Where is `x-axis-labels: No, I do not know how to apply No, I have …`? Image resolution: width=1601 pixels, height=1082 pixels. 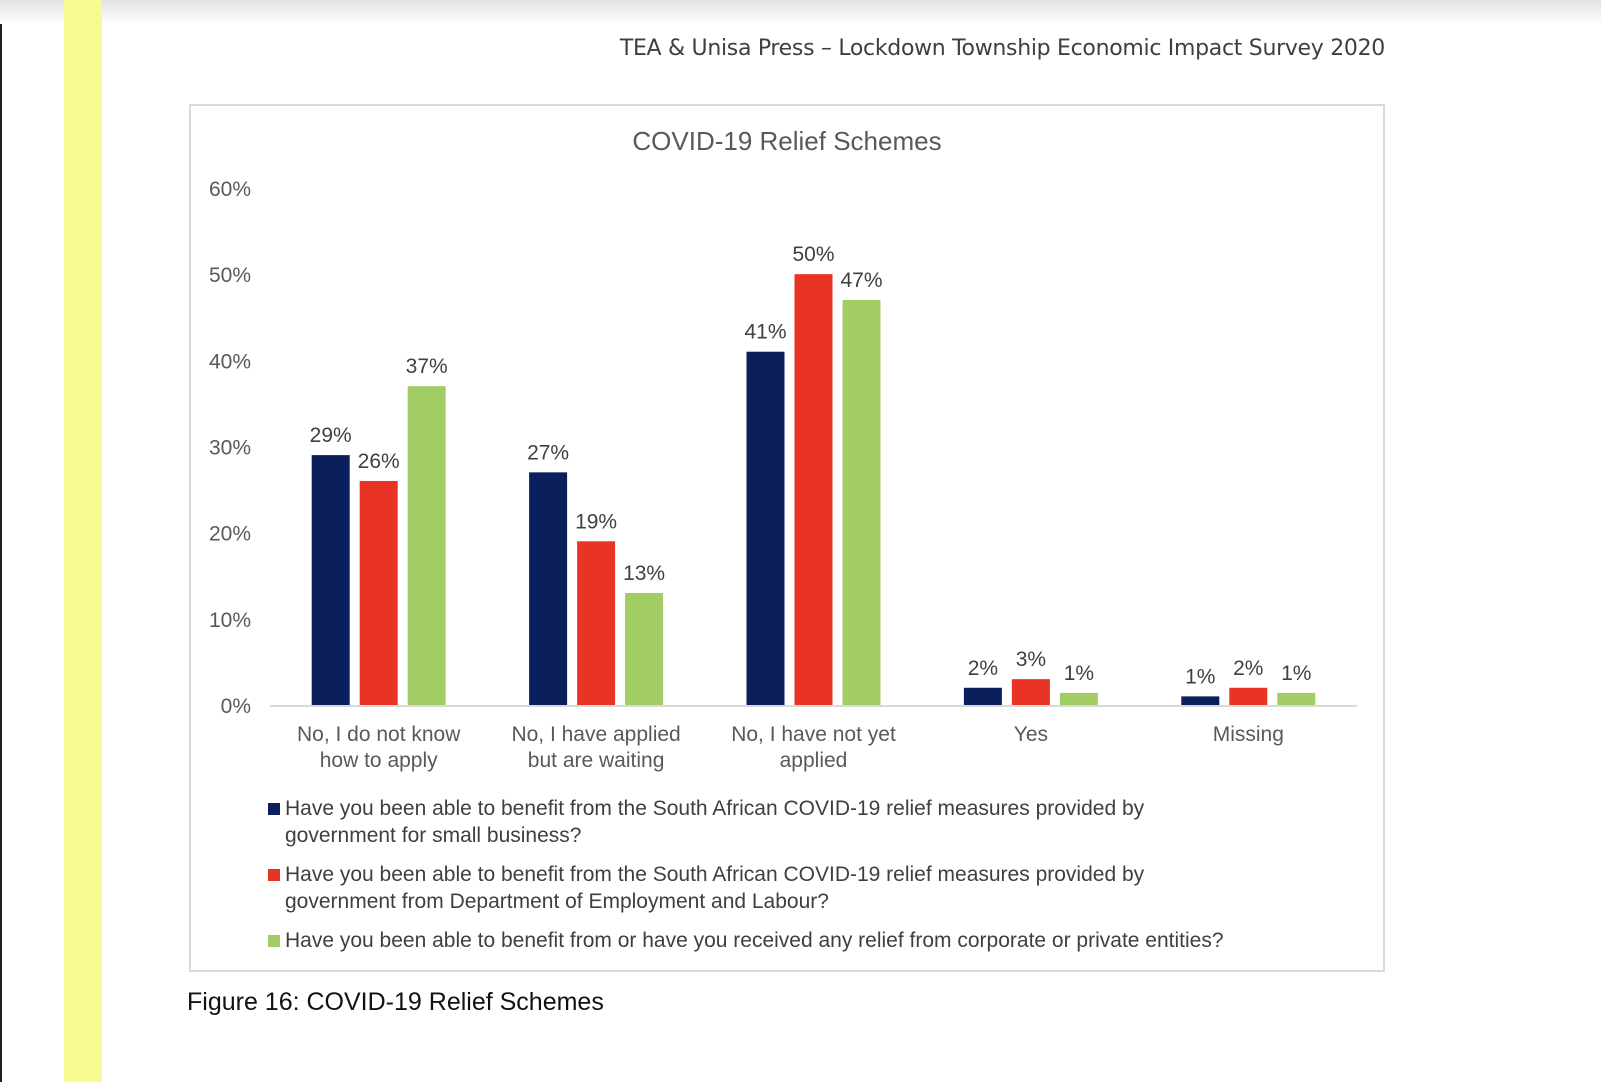
x-axis-labels: No, I do not know how to apply No, I have … is located at coordinates (790, 747).